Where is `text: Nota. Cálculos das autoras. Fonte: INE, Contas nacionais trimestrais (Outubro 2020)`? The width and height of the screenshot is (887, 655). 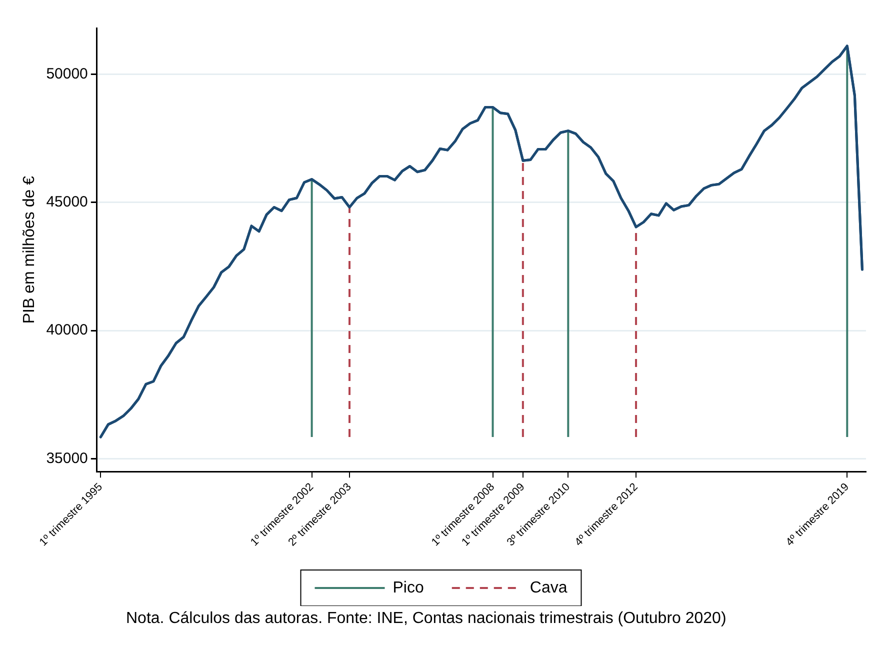 text: Nota. Cálculos das autoras. Fonte: INE, Contas nacionais trimestrais (Outubro 2020) is located at coordinates (426, 619).